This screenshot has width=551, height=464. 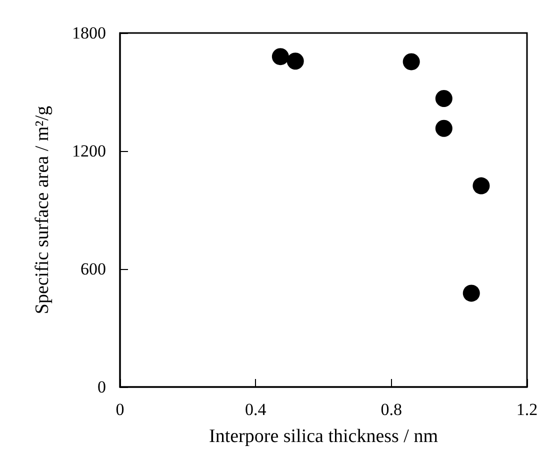 What do you see at coordinates (102, 387) in the screenshot?
I see `y-tick-label: 0` at bounding box center [102, 387].